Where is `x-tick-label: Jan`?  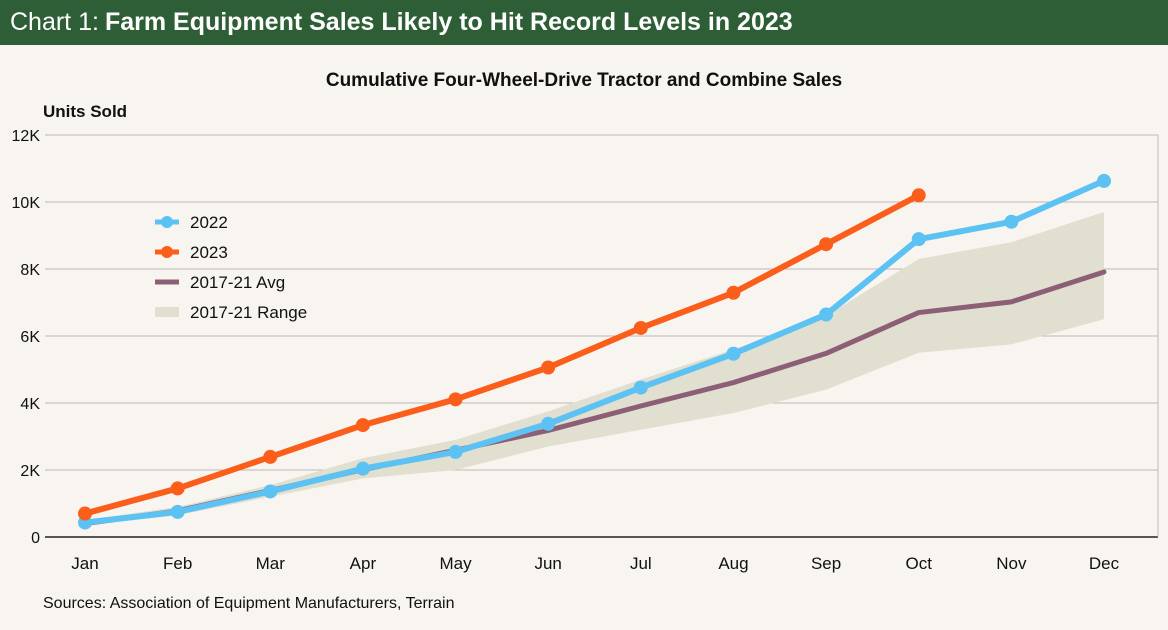
x-tick-label: Jan is located at coordinates (84, 563).